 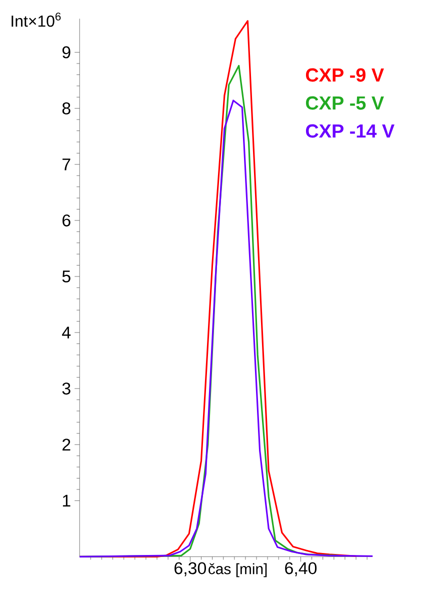 What do you see at coordinates (66, 332) in the screenshot?
I see `y-tick-label: 4` at bounding box center [66, 332].